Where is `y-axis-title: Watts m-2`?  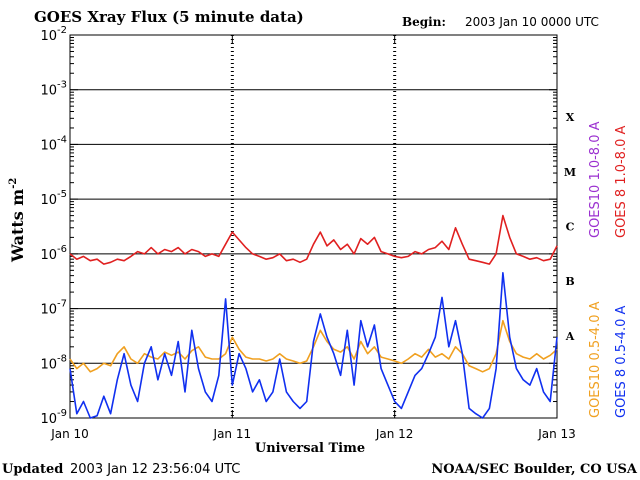
y-axis-title: Watts m-2 is located at coordinates (17, 220).